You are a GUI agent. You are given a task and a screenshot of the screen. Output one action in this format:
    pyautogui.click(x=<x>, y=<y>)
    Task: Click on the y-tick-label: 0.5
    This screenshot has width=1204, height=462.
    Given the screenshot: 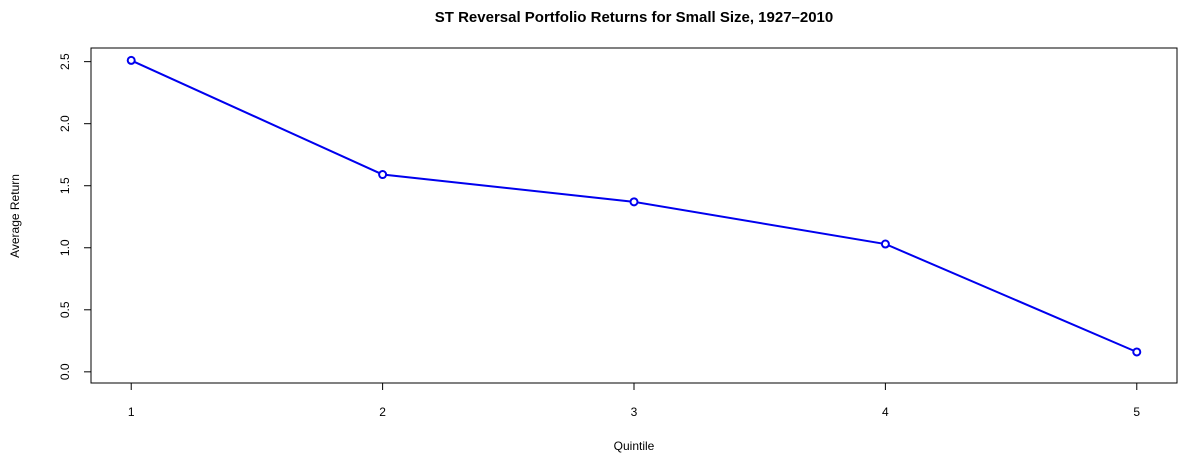 What is the action you would take?
    pyautogui.click(x=65, y=309)
    